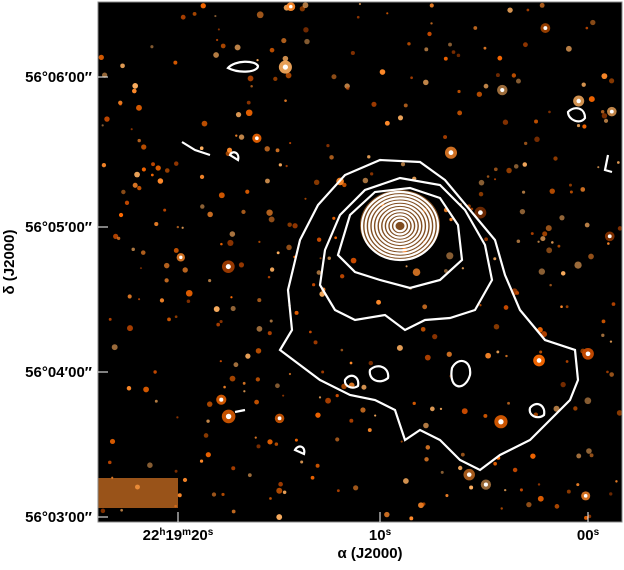 The image size is (624, 570). What do you see at coordinates (380, 536) in the screenshot?
I see `x-tick-label: 10s` at bounding box center [380, 536].